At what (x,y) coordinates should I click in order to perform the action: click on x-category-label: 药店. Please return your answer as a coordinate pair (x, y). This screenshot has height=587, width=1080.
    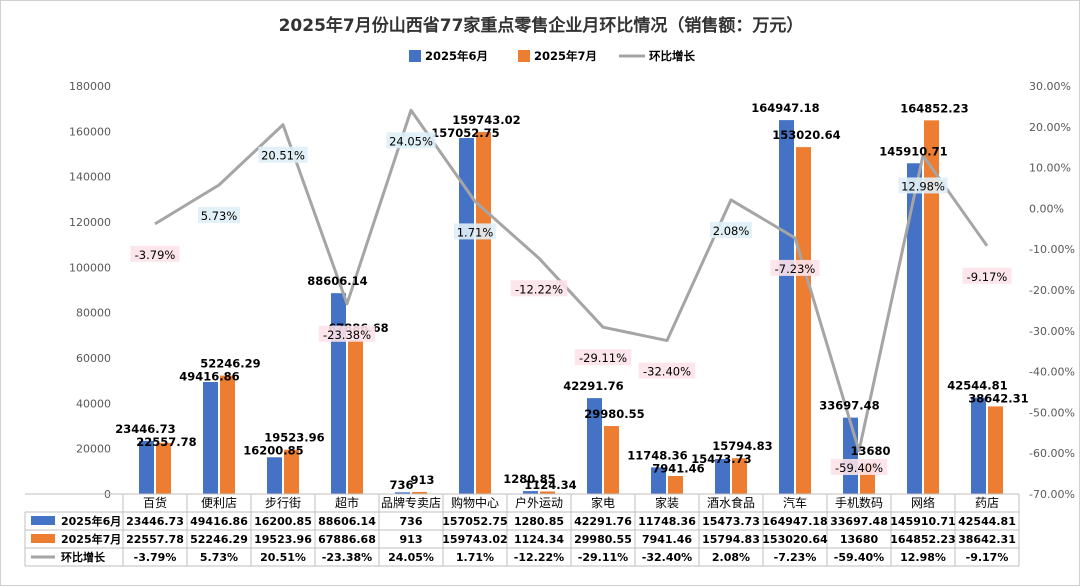
    Looking at the image, I should click on (987, 503).